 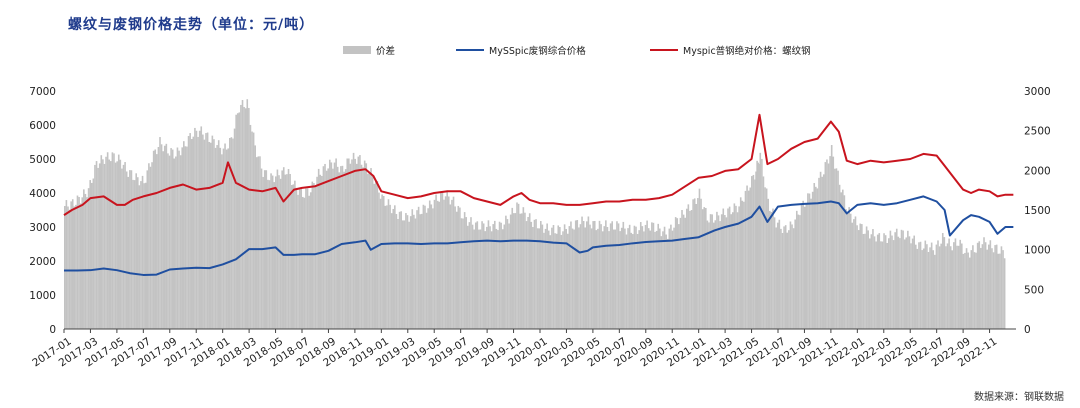 What do you see at coordinates (52, 330) in the screenshot?
I see `y-left-tick-label: 0` at bounding box center [52, 330].